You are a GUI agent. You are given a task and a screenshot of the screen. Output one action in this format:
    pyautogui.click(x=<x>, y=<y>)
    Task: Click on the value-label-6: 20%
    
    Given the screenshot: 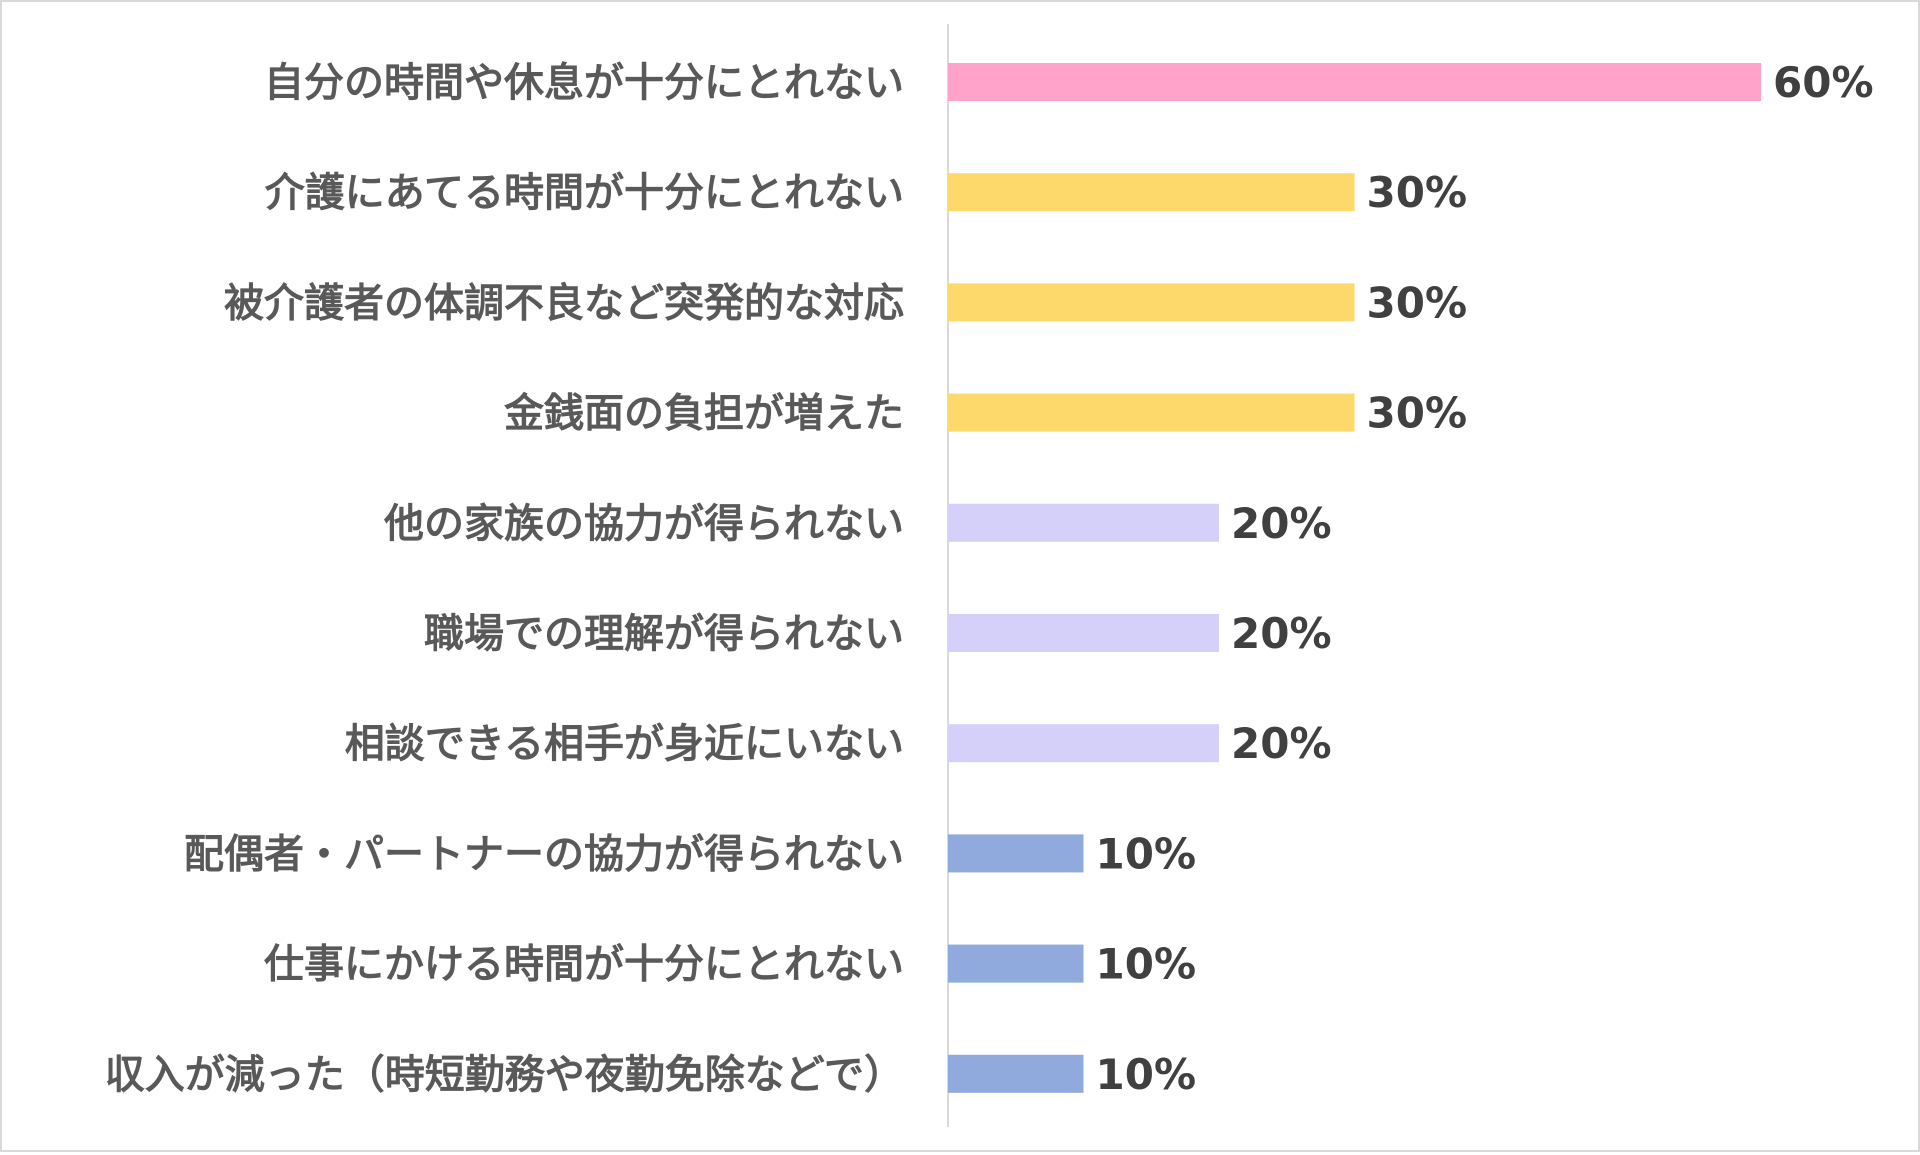 What is the action you would take?
    pyautogui.click(x=1281, y=743)
    